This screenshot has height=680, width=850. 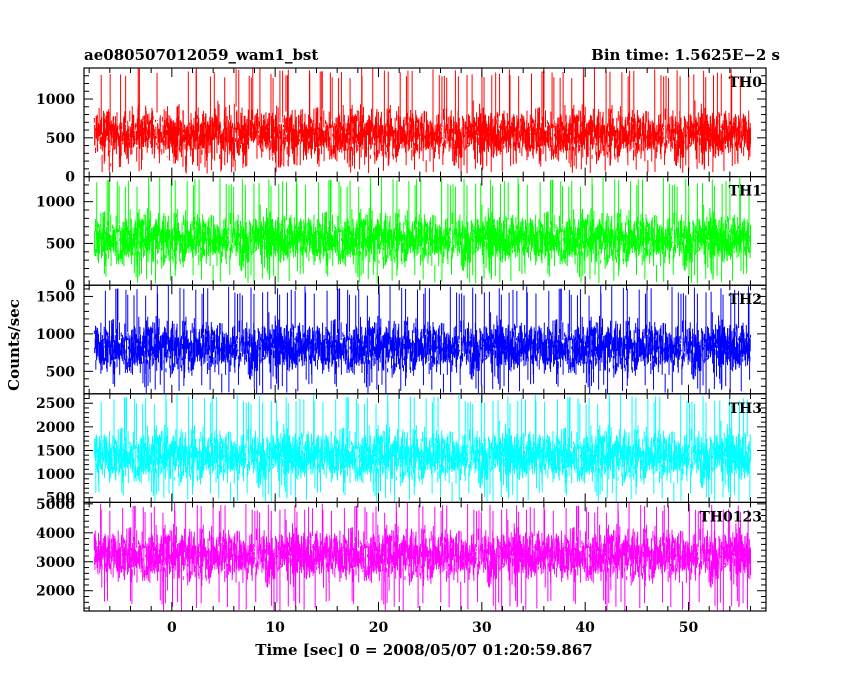 What do you see at coordinates (422, 339) in the screenshot?
I see `series-th2` at bounding box center [422, 339].